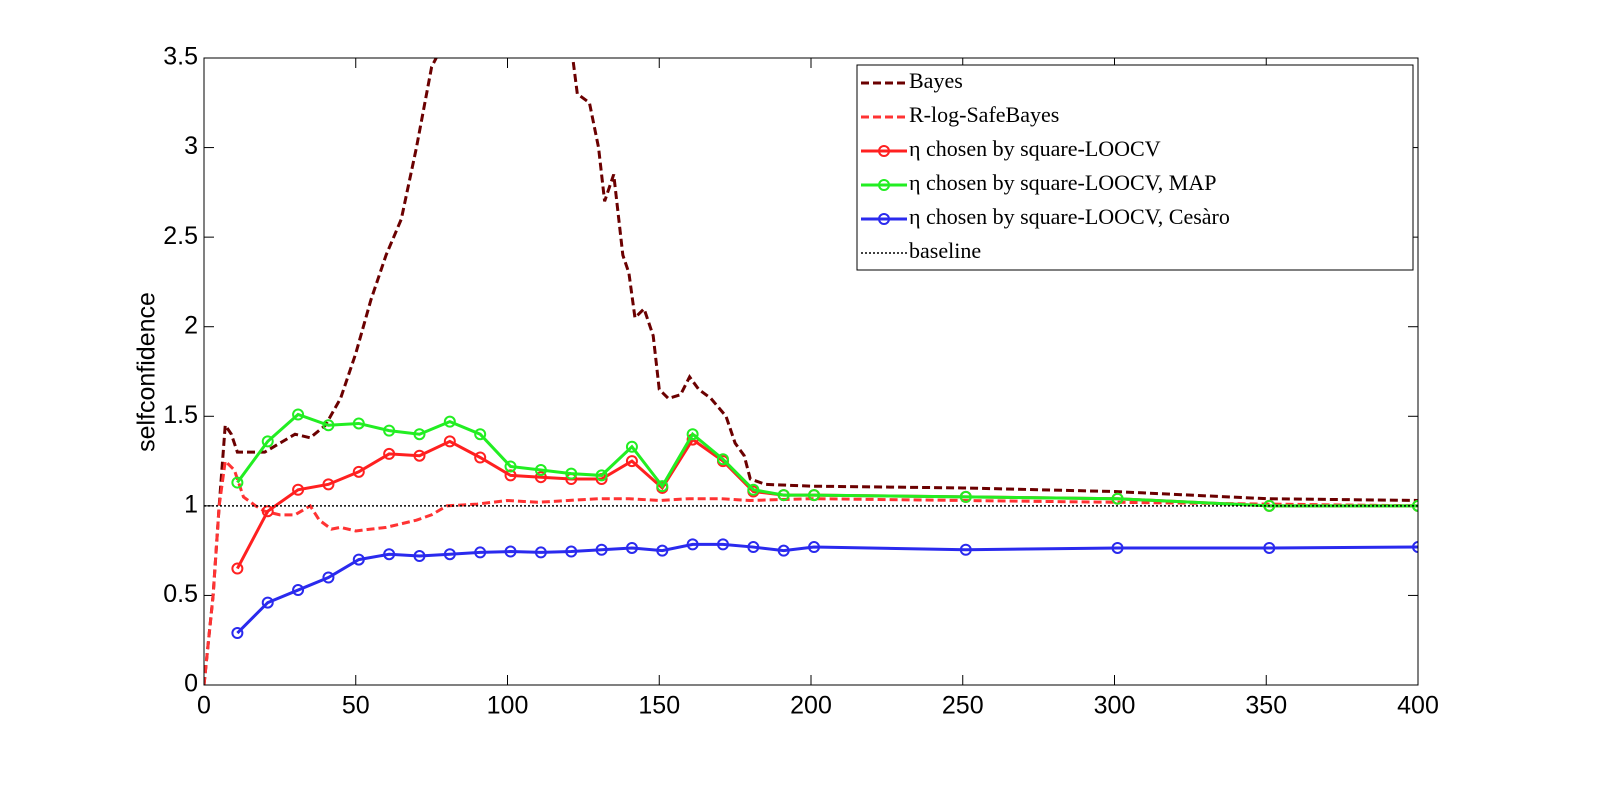 The image size is (1601, 785). Describe the element at coordinates (508, 706) in the screenshot. I see `x-tick-label: 100` at that location.